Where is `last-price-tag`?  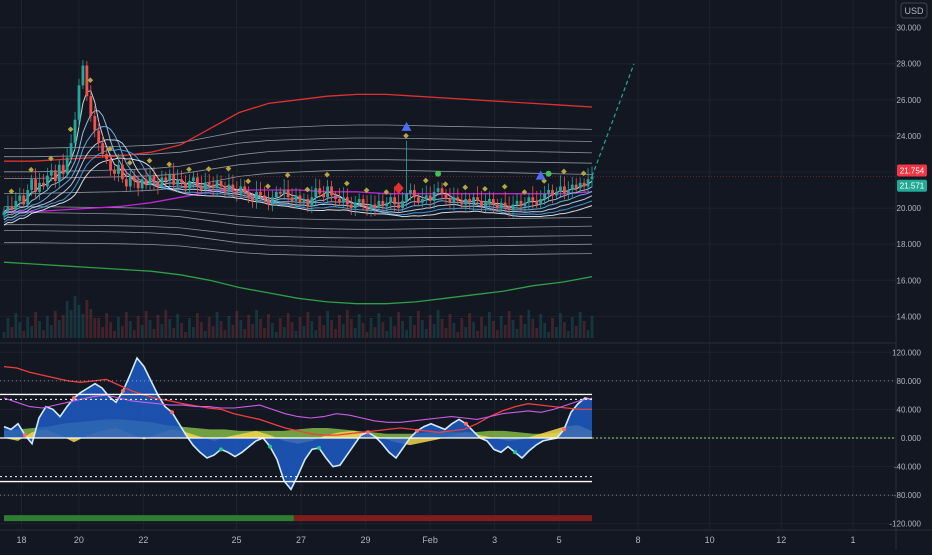
last-price-tag is located at coordinates (912, 185).